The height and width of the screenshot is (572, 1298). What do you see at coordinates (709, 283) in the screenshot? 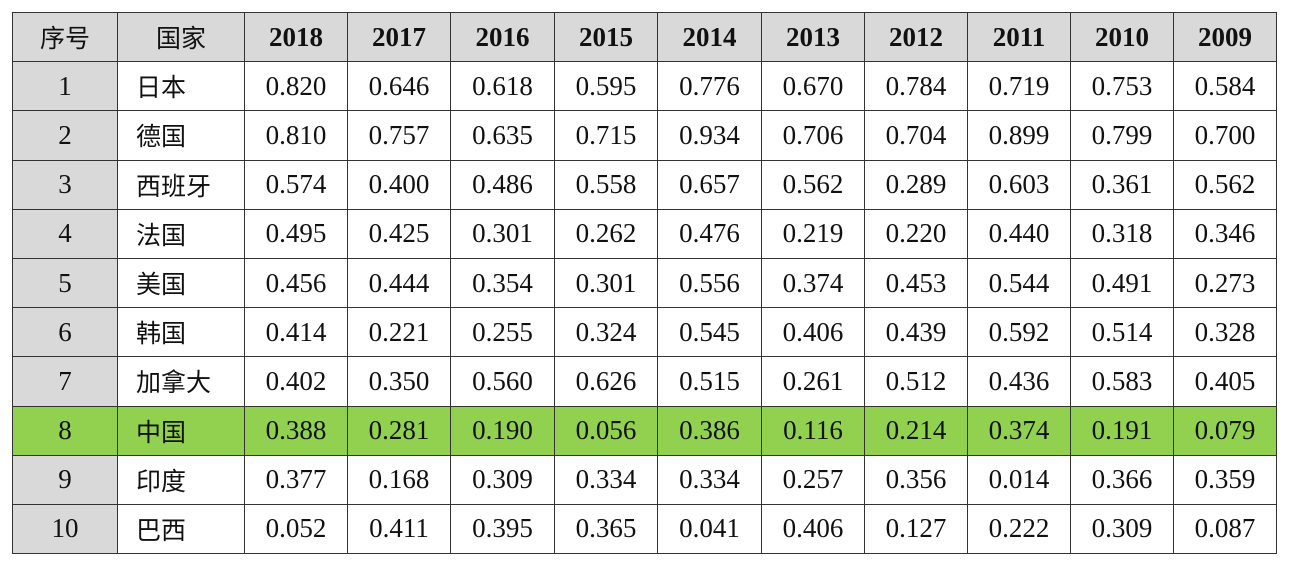
I see `value-cell: 0.556` at bounding box center [709, 283].